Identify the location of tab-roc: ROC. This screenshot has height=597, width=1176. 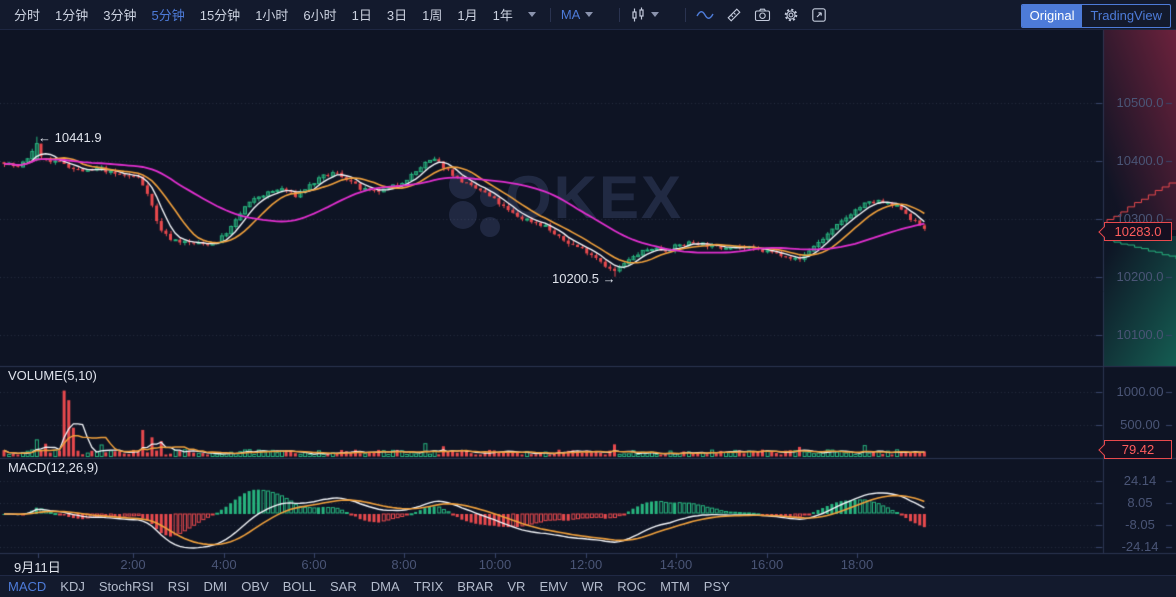
(632, 586).